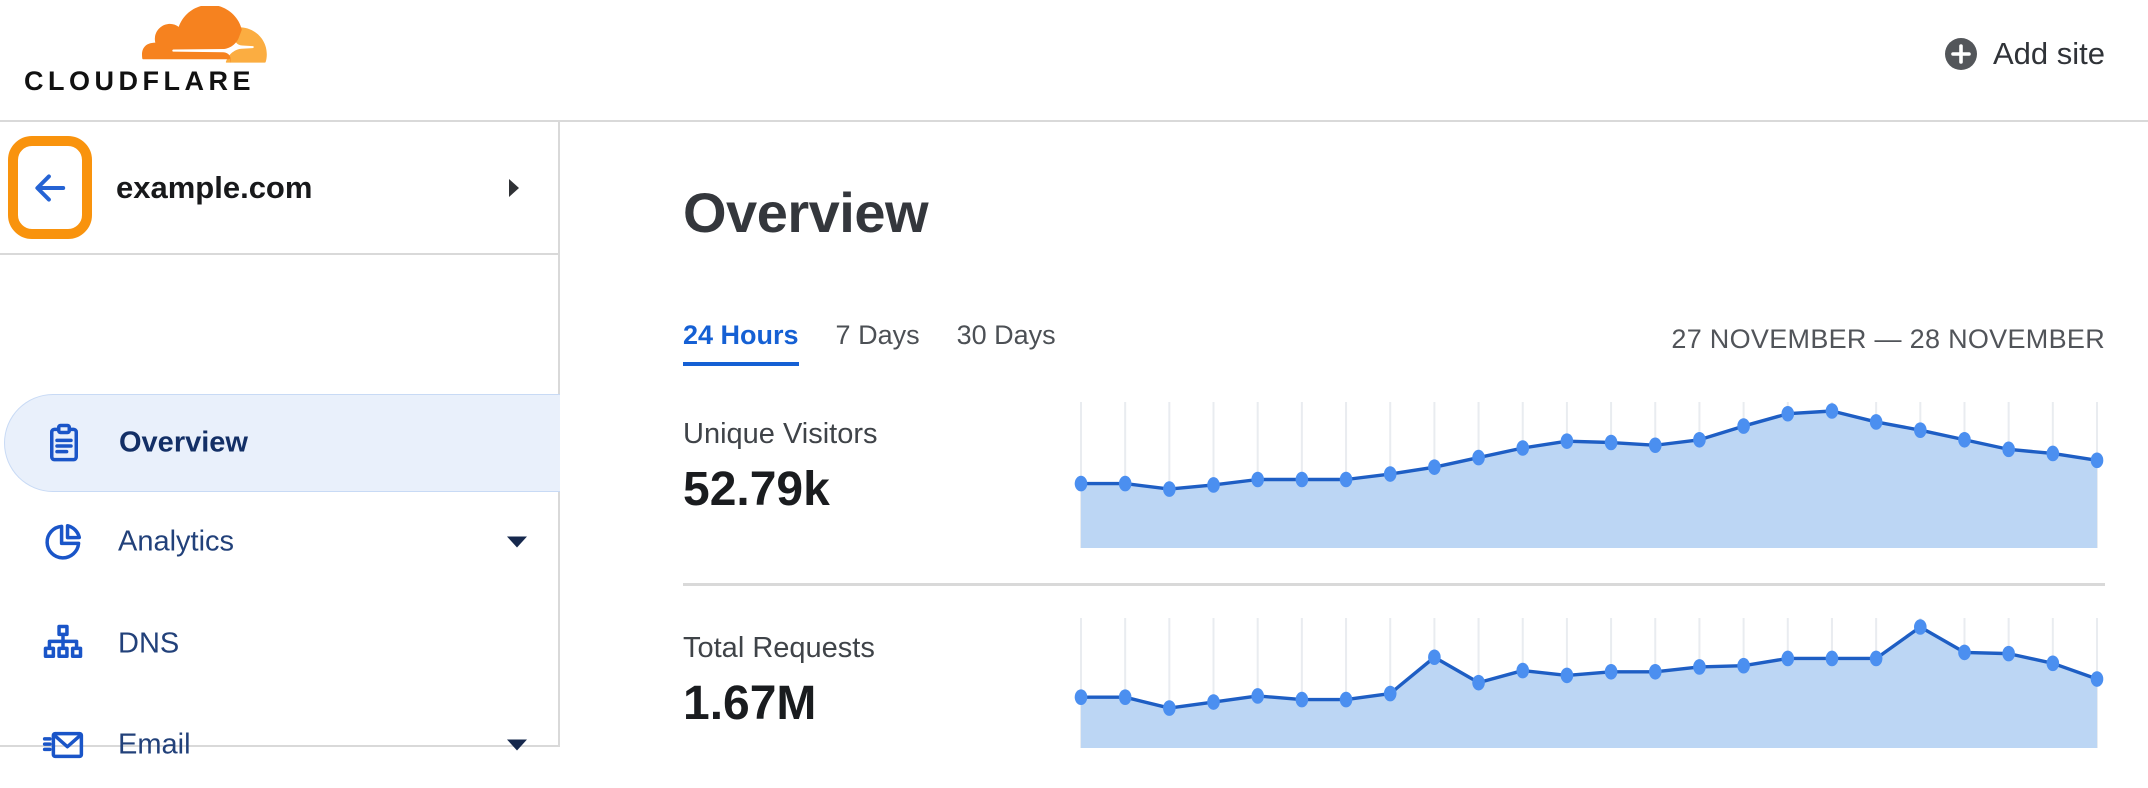 Image resolution: width=2148 pixels, height=788 pixels. Describe the element at coordinates (183, 442) in the screenshot. I see `sidebar-item-label: Overview` at that location.